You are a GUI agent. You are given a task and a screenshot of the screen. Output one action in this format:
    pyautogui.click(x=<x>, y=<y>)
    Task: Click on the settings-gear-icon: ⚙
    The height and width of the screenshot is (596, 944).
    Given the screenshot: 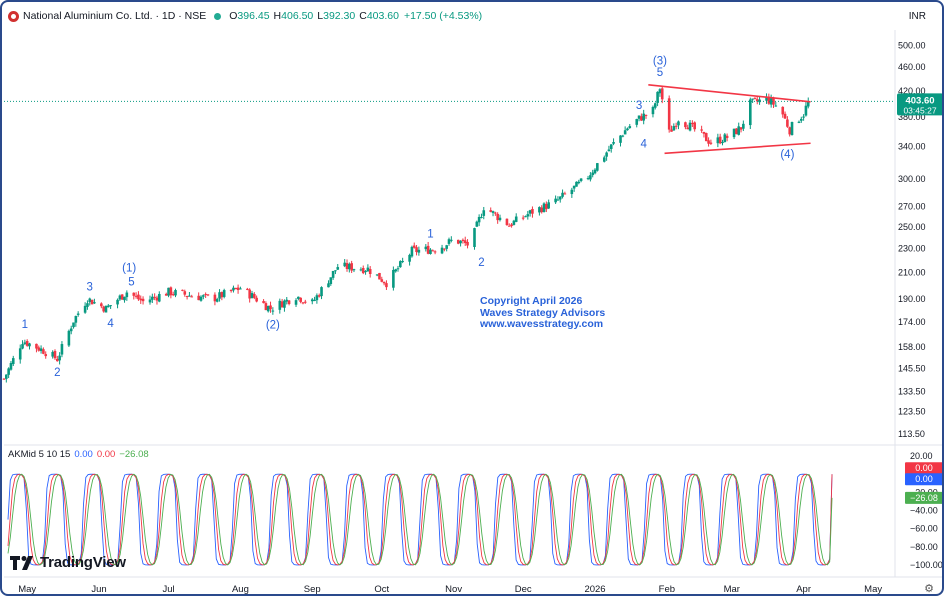 What is the action you would take?
    pyautogui.click(x=929, y=589)
    